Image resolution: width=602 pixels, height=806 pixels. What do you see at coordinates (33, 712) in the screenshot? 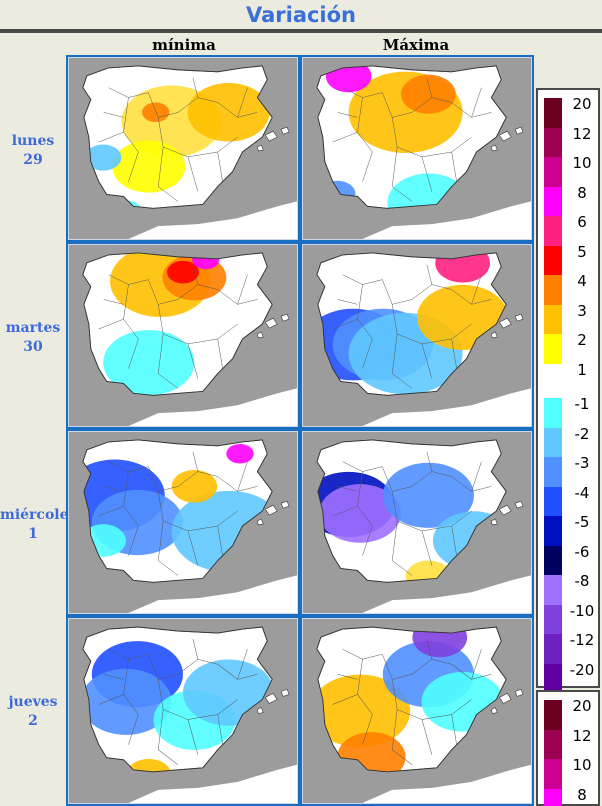
I see `row-label-jueves: jueves 2` at bounding box center [33, 712].